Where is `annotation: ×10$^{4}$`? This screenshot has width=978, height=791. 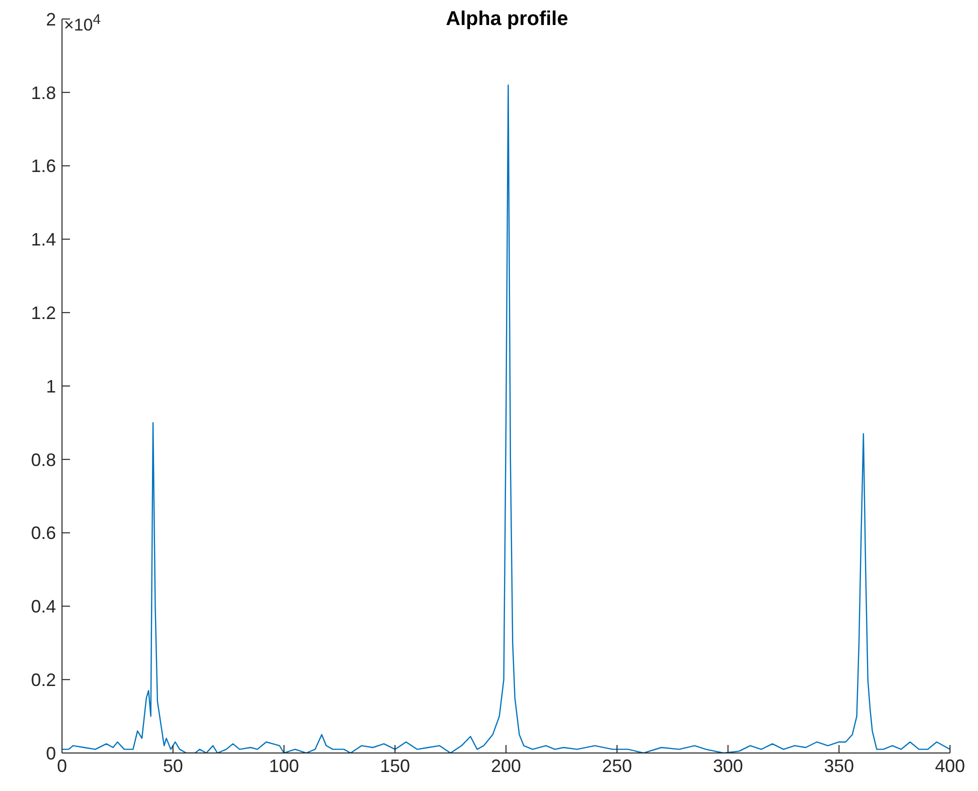 annotation: ×10$^{4}$ is located at coordinates (82, 24).